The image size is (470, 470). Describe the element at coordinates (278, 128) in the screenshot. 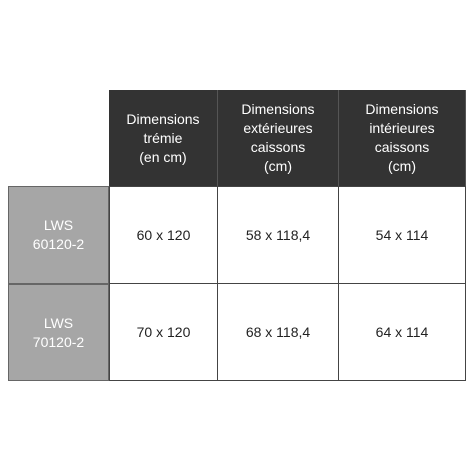

I see `cell-text: extérieures` at that location.